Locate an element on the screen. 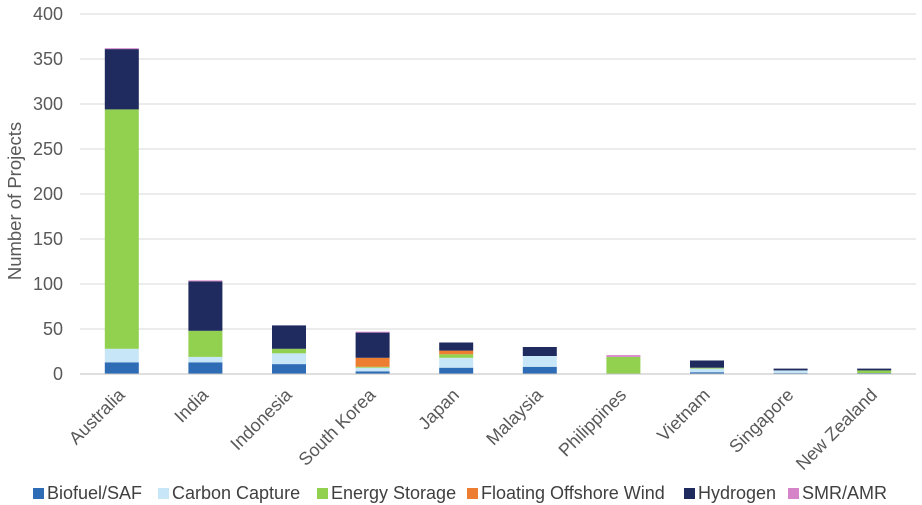 This screenshot has width=922, height=505. bar-malaysia-biofuel-saf is located at coordinates (539, 370).